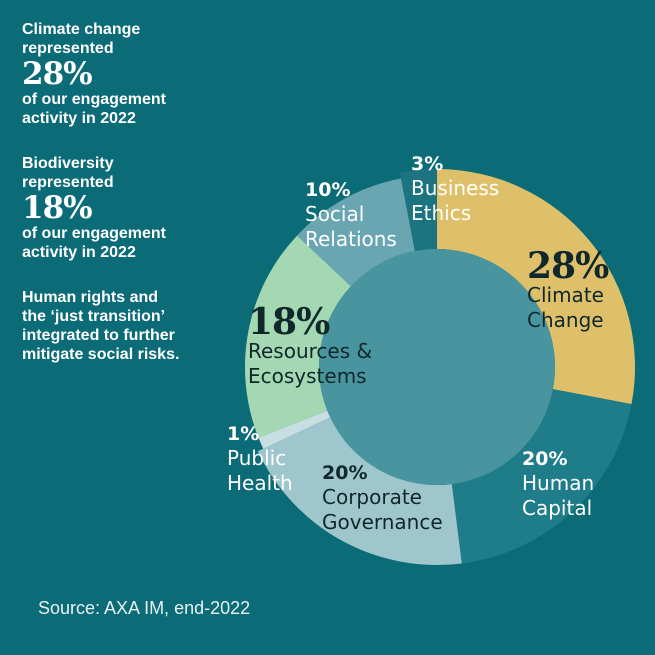 The width and height of the screenshot is (655, 655). Describe the element at coordinates (68, 48) in the screenshot. I see `climate-line2: represented` at that location.